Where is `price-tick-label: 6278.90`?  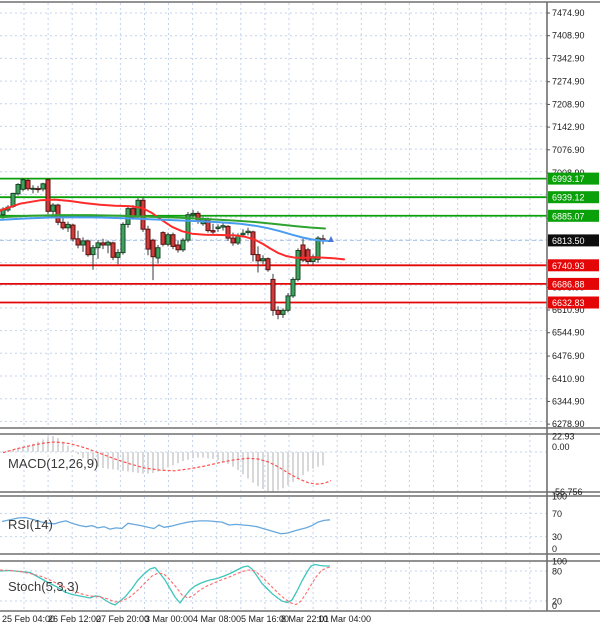
price-tick-label: 6278.90 is located at coordinates (568, 424).